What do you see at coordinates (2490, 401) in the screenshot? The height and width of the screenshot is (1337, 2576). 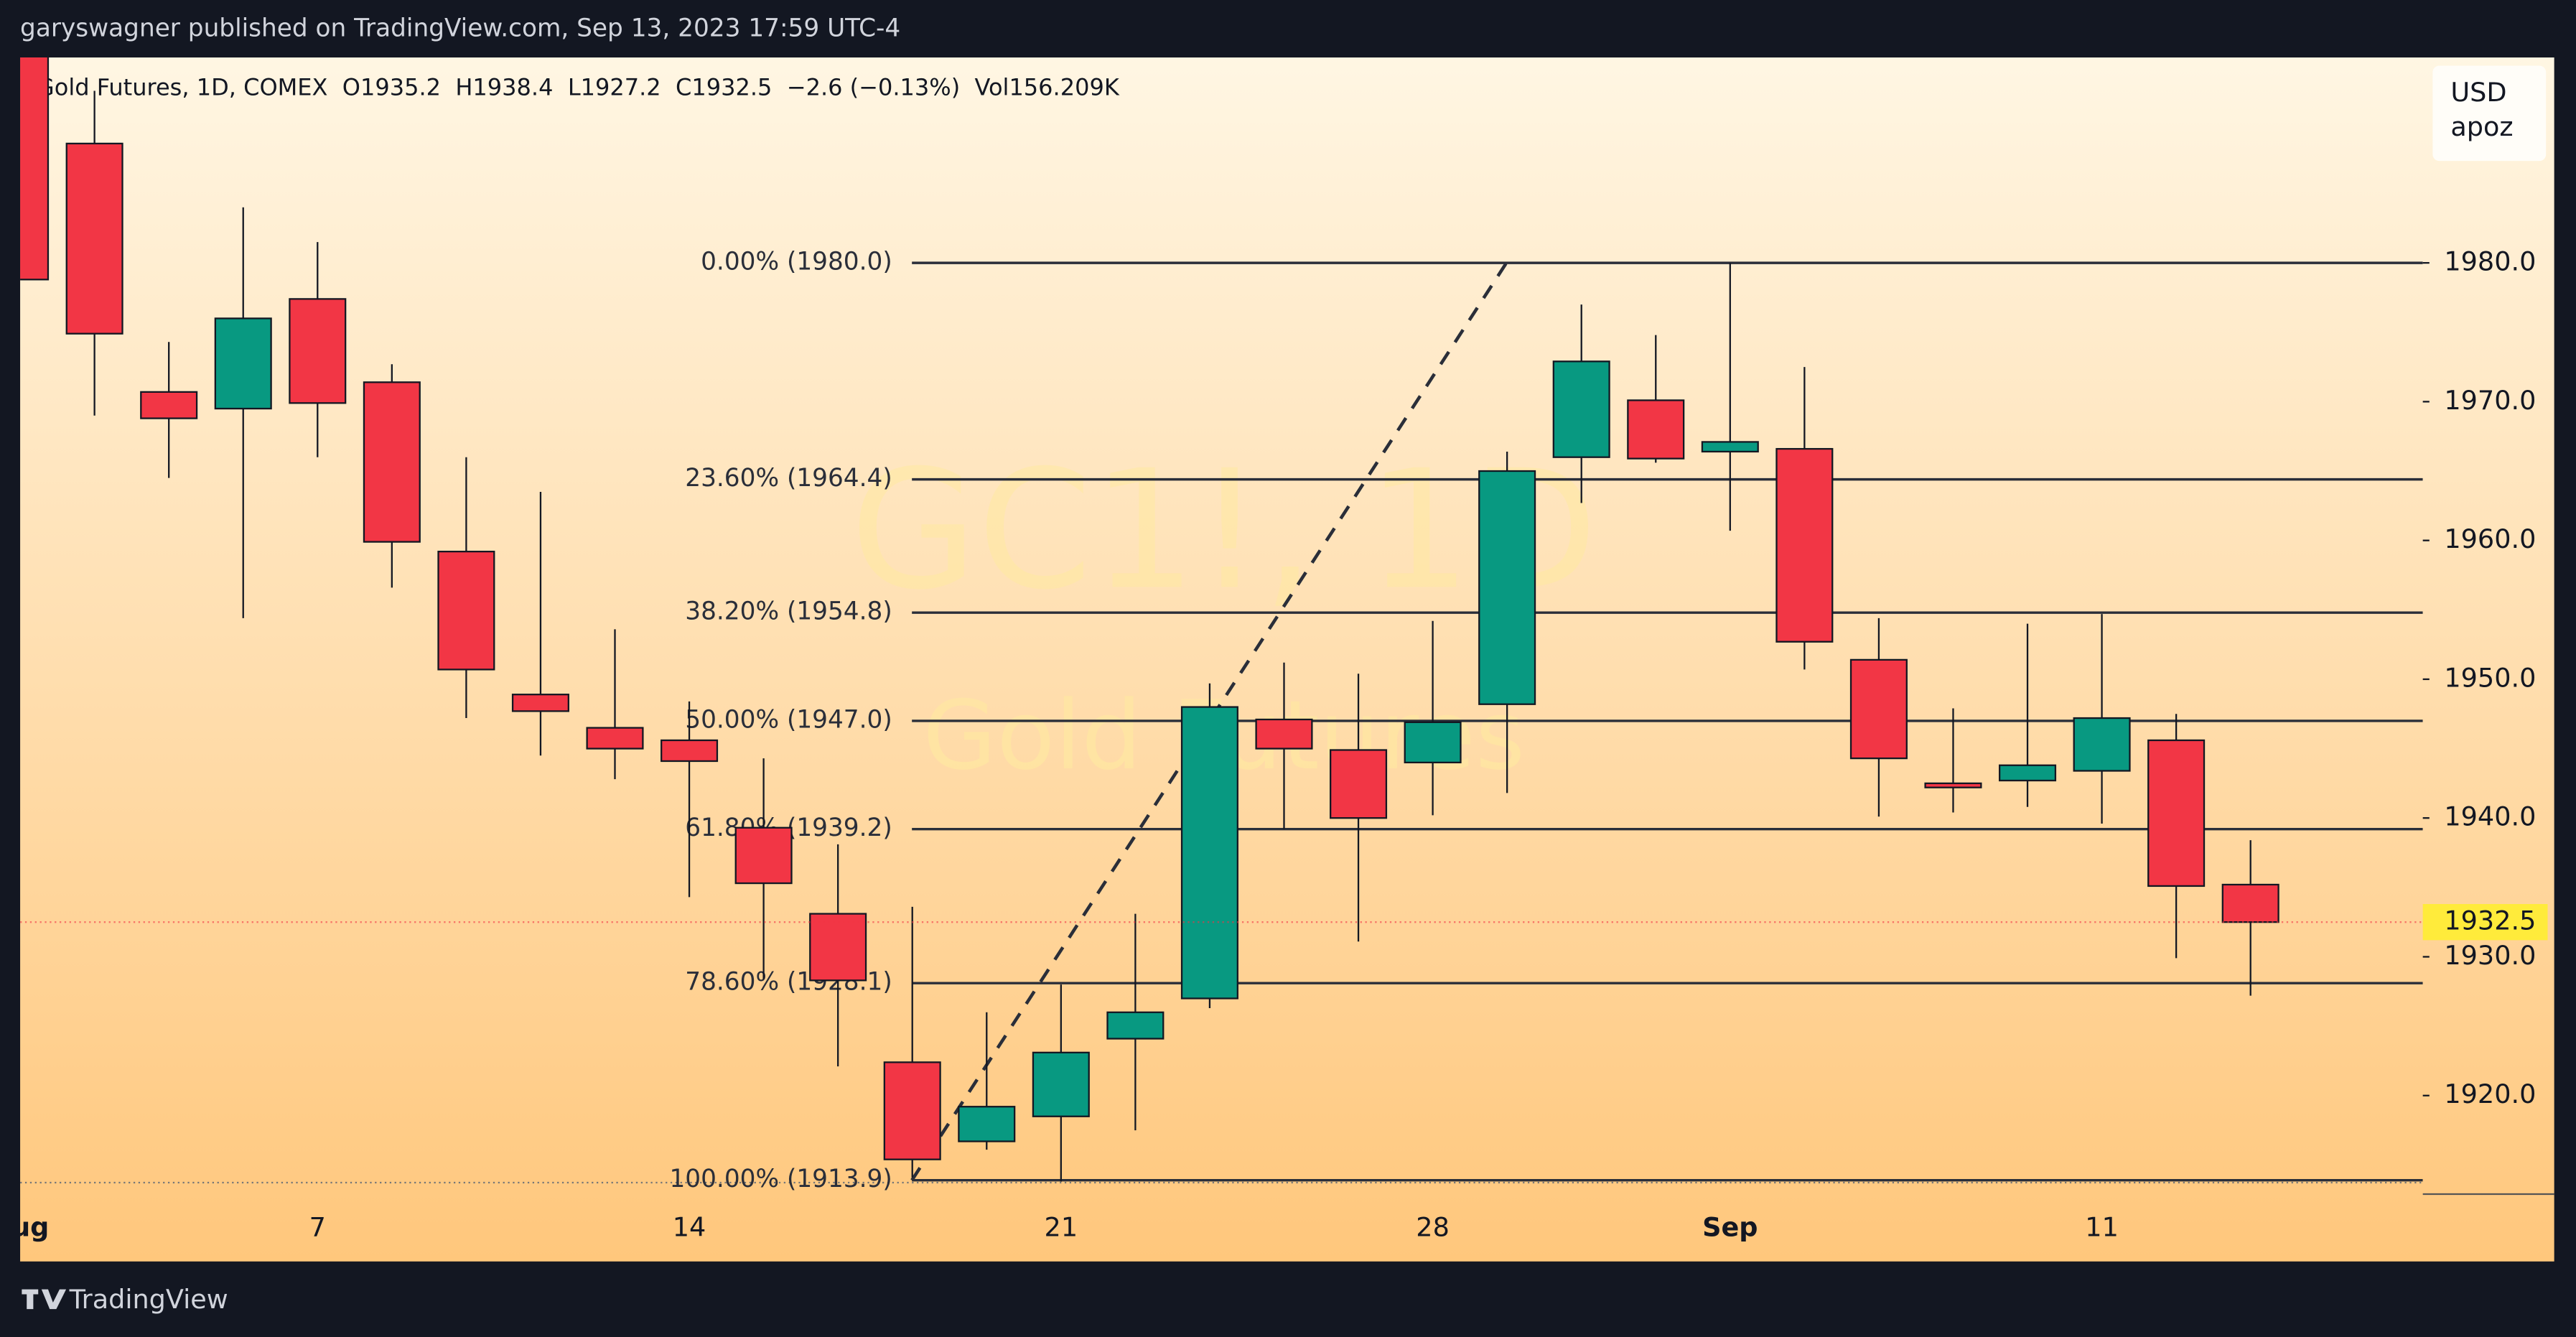 I see `y-tick-label: 1970.0` at bounding box center [2490, 401].